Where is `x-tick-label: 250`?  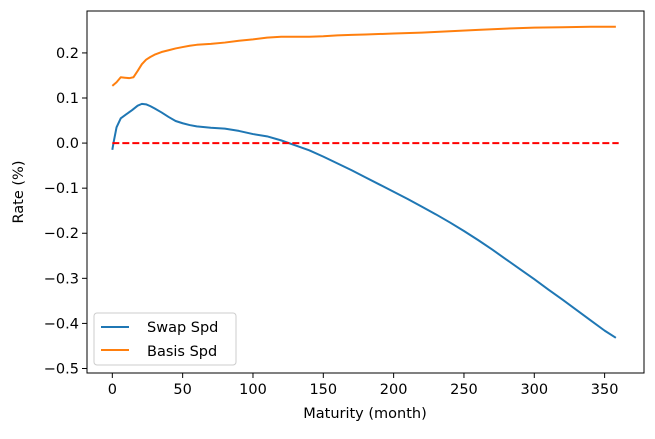 x-tick-label: 250 is located at coordinates (464, 390).